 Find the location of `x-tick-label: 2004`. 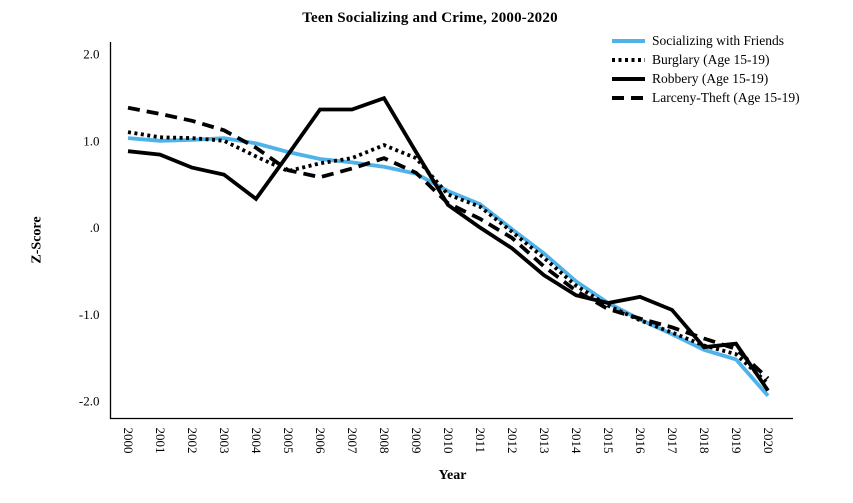

x-tick-label: 2004 is located at coordinates (256, 441).